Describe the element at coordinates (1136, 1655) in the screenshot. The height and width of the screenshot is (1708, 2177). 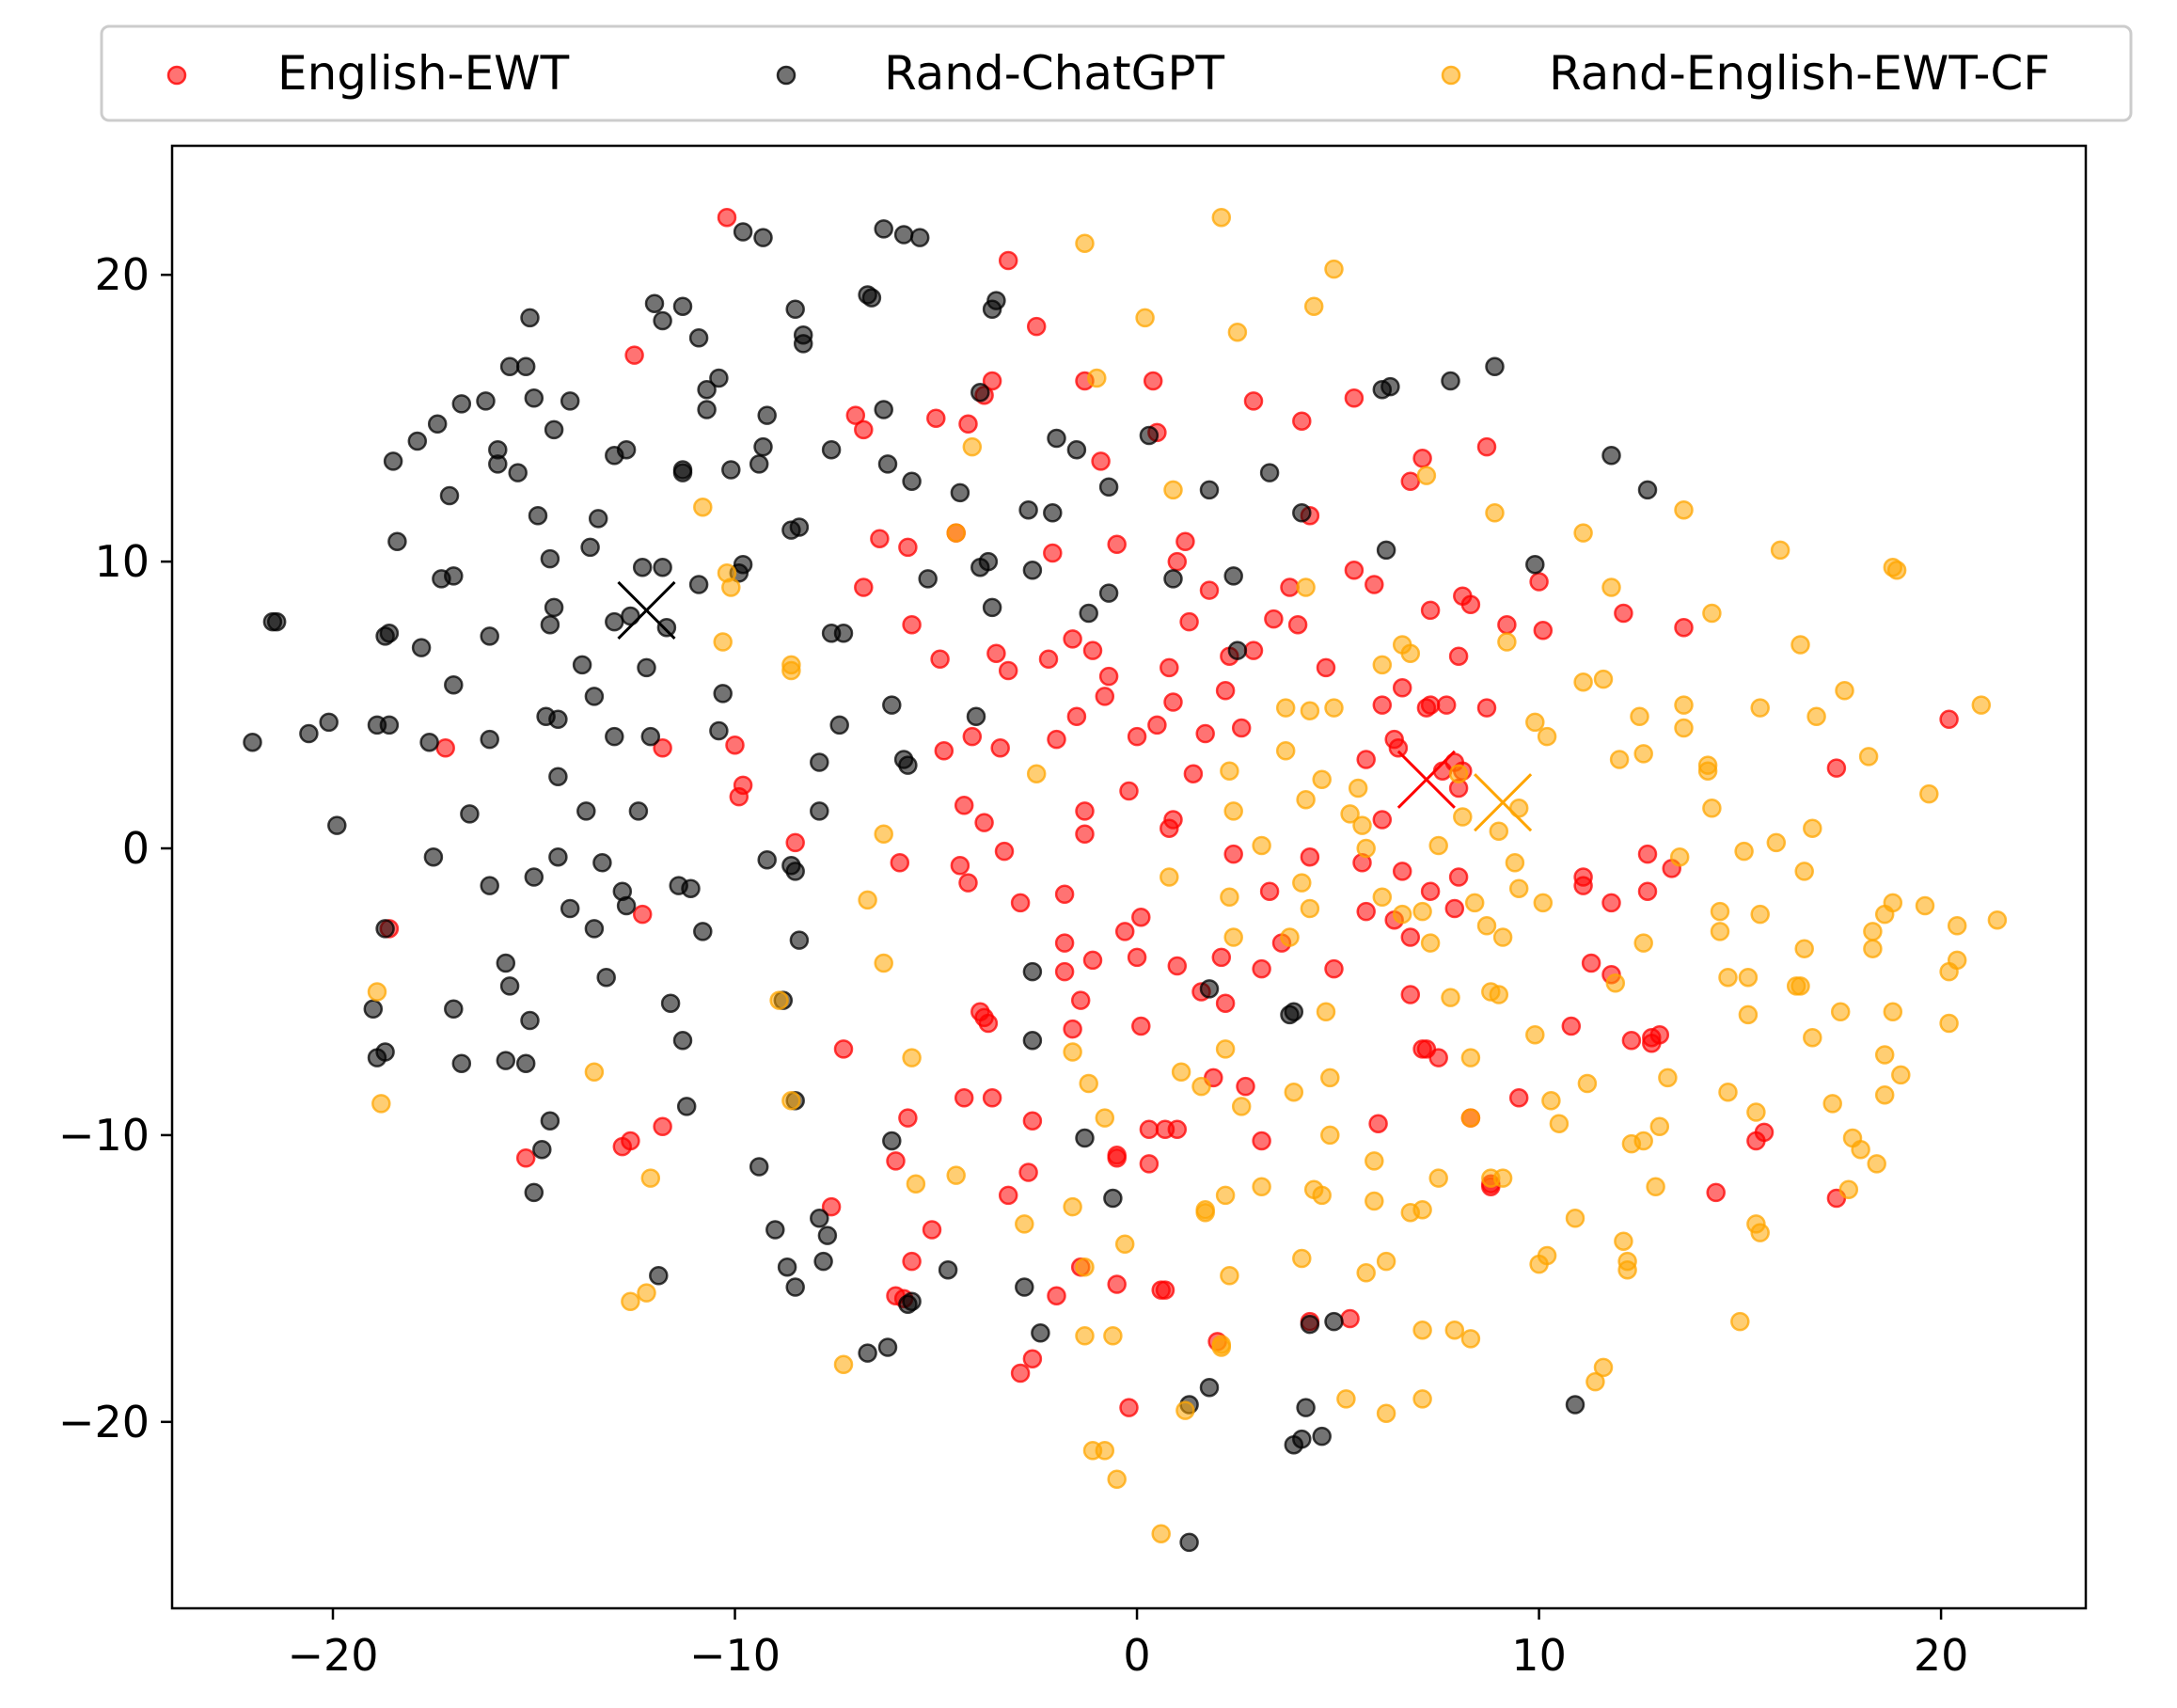
I see `x-tick-label: 0` at that location.